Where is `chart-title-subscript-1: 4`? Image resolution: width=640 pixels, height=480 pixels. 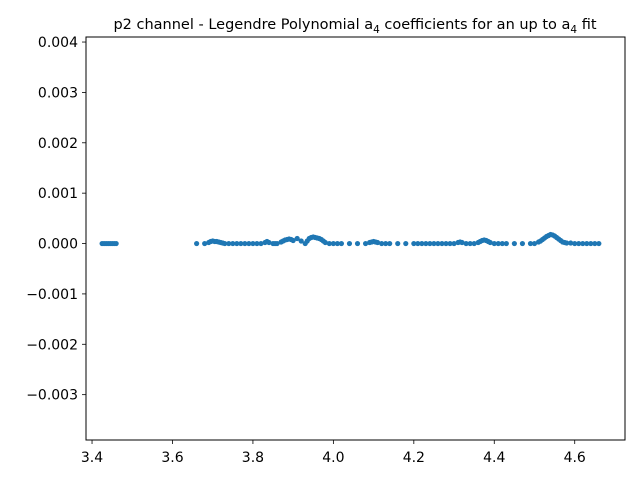 chart-title-subscript-1: 4 is located at coordinates (376, 30).